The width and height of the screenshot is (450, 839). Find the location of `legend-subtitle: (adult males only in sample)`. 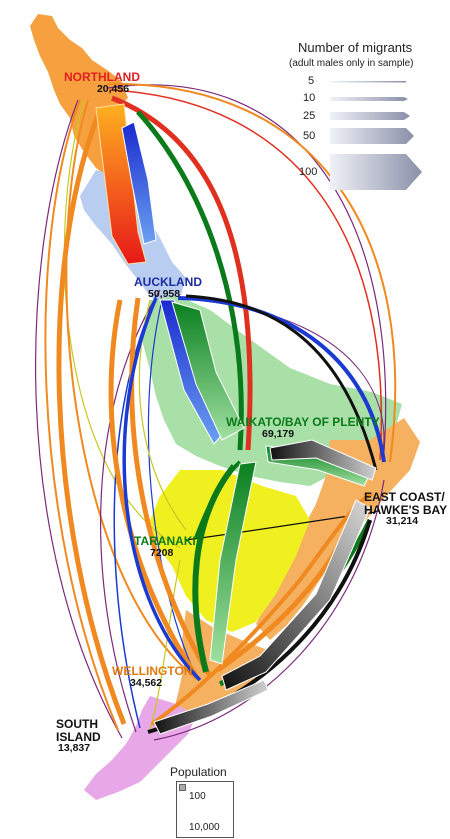

legend-subtitle: (adult males only in sample) is located at coordinates (351, 63).